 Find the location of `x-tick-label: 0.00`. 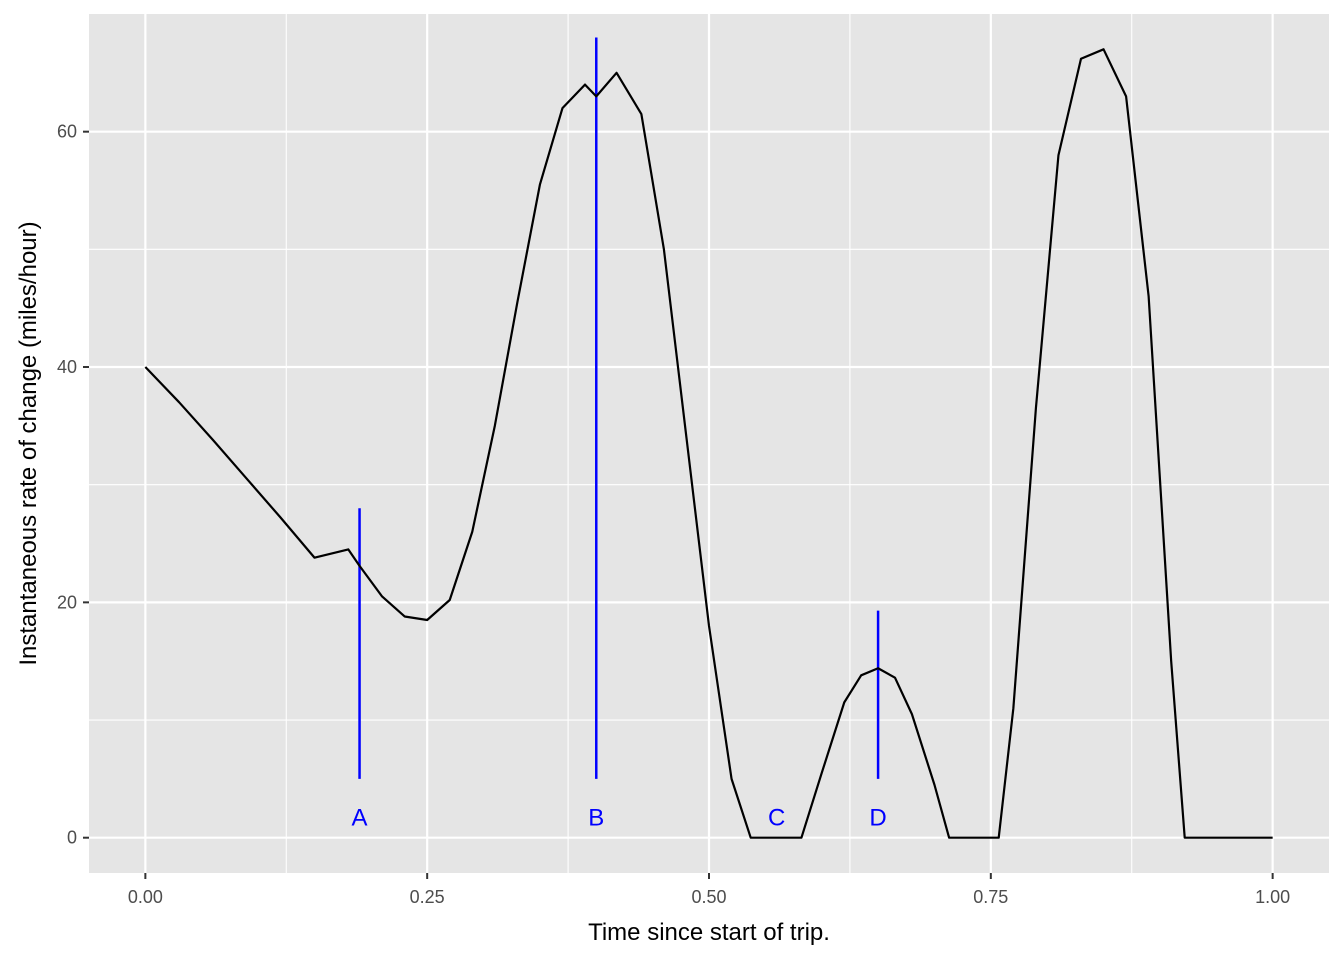

x-tick-label: 0.00 is located at coordinates (145, 897).